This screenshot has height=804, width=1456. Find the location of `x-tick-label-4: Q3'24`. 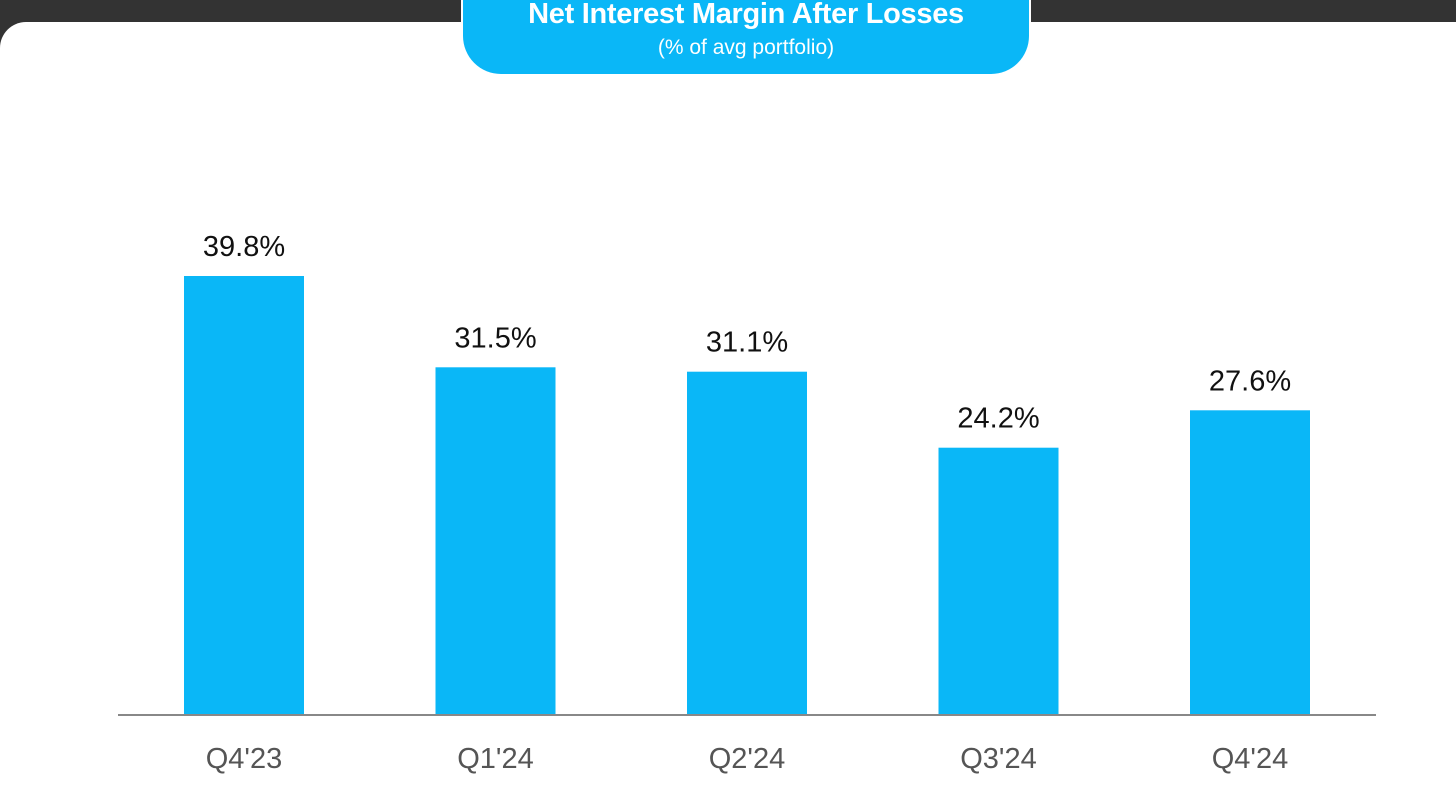

x-tick-label-4: Q3'24 is located at coordinates (998, 759).